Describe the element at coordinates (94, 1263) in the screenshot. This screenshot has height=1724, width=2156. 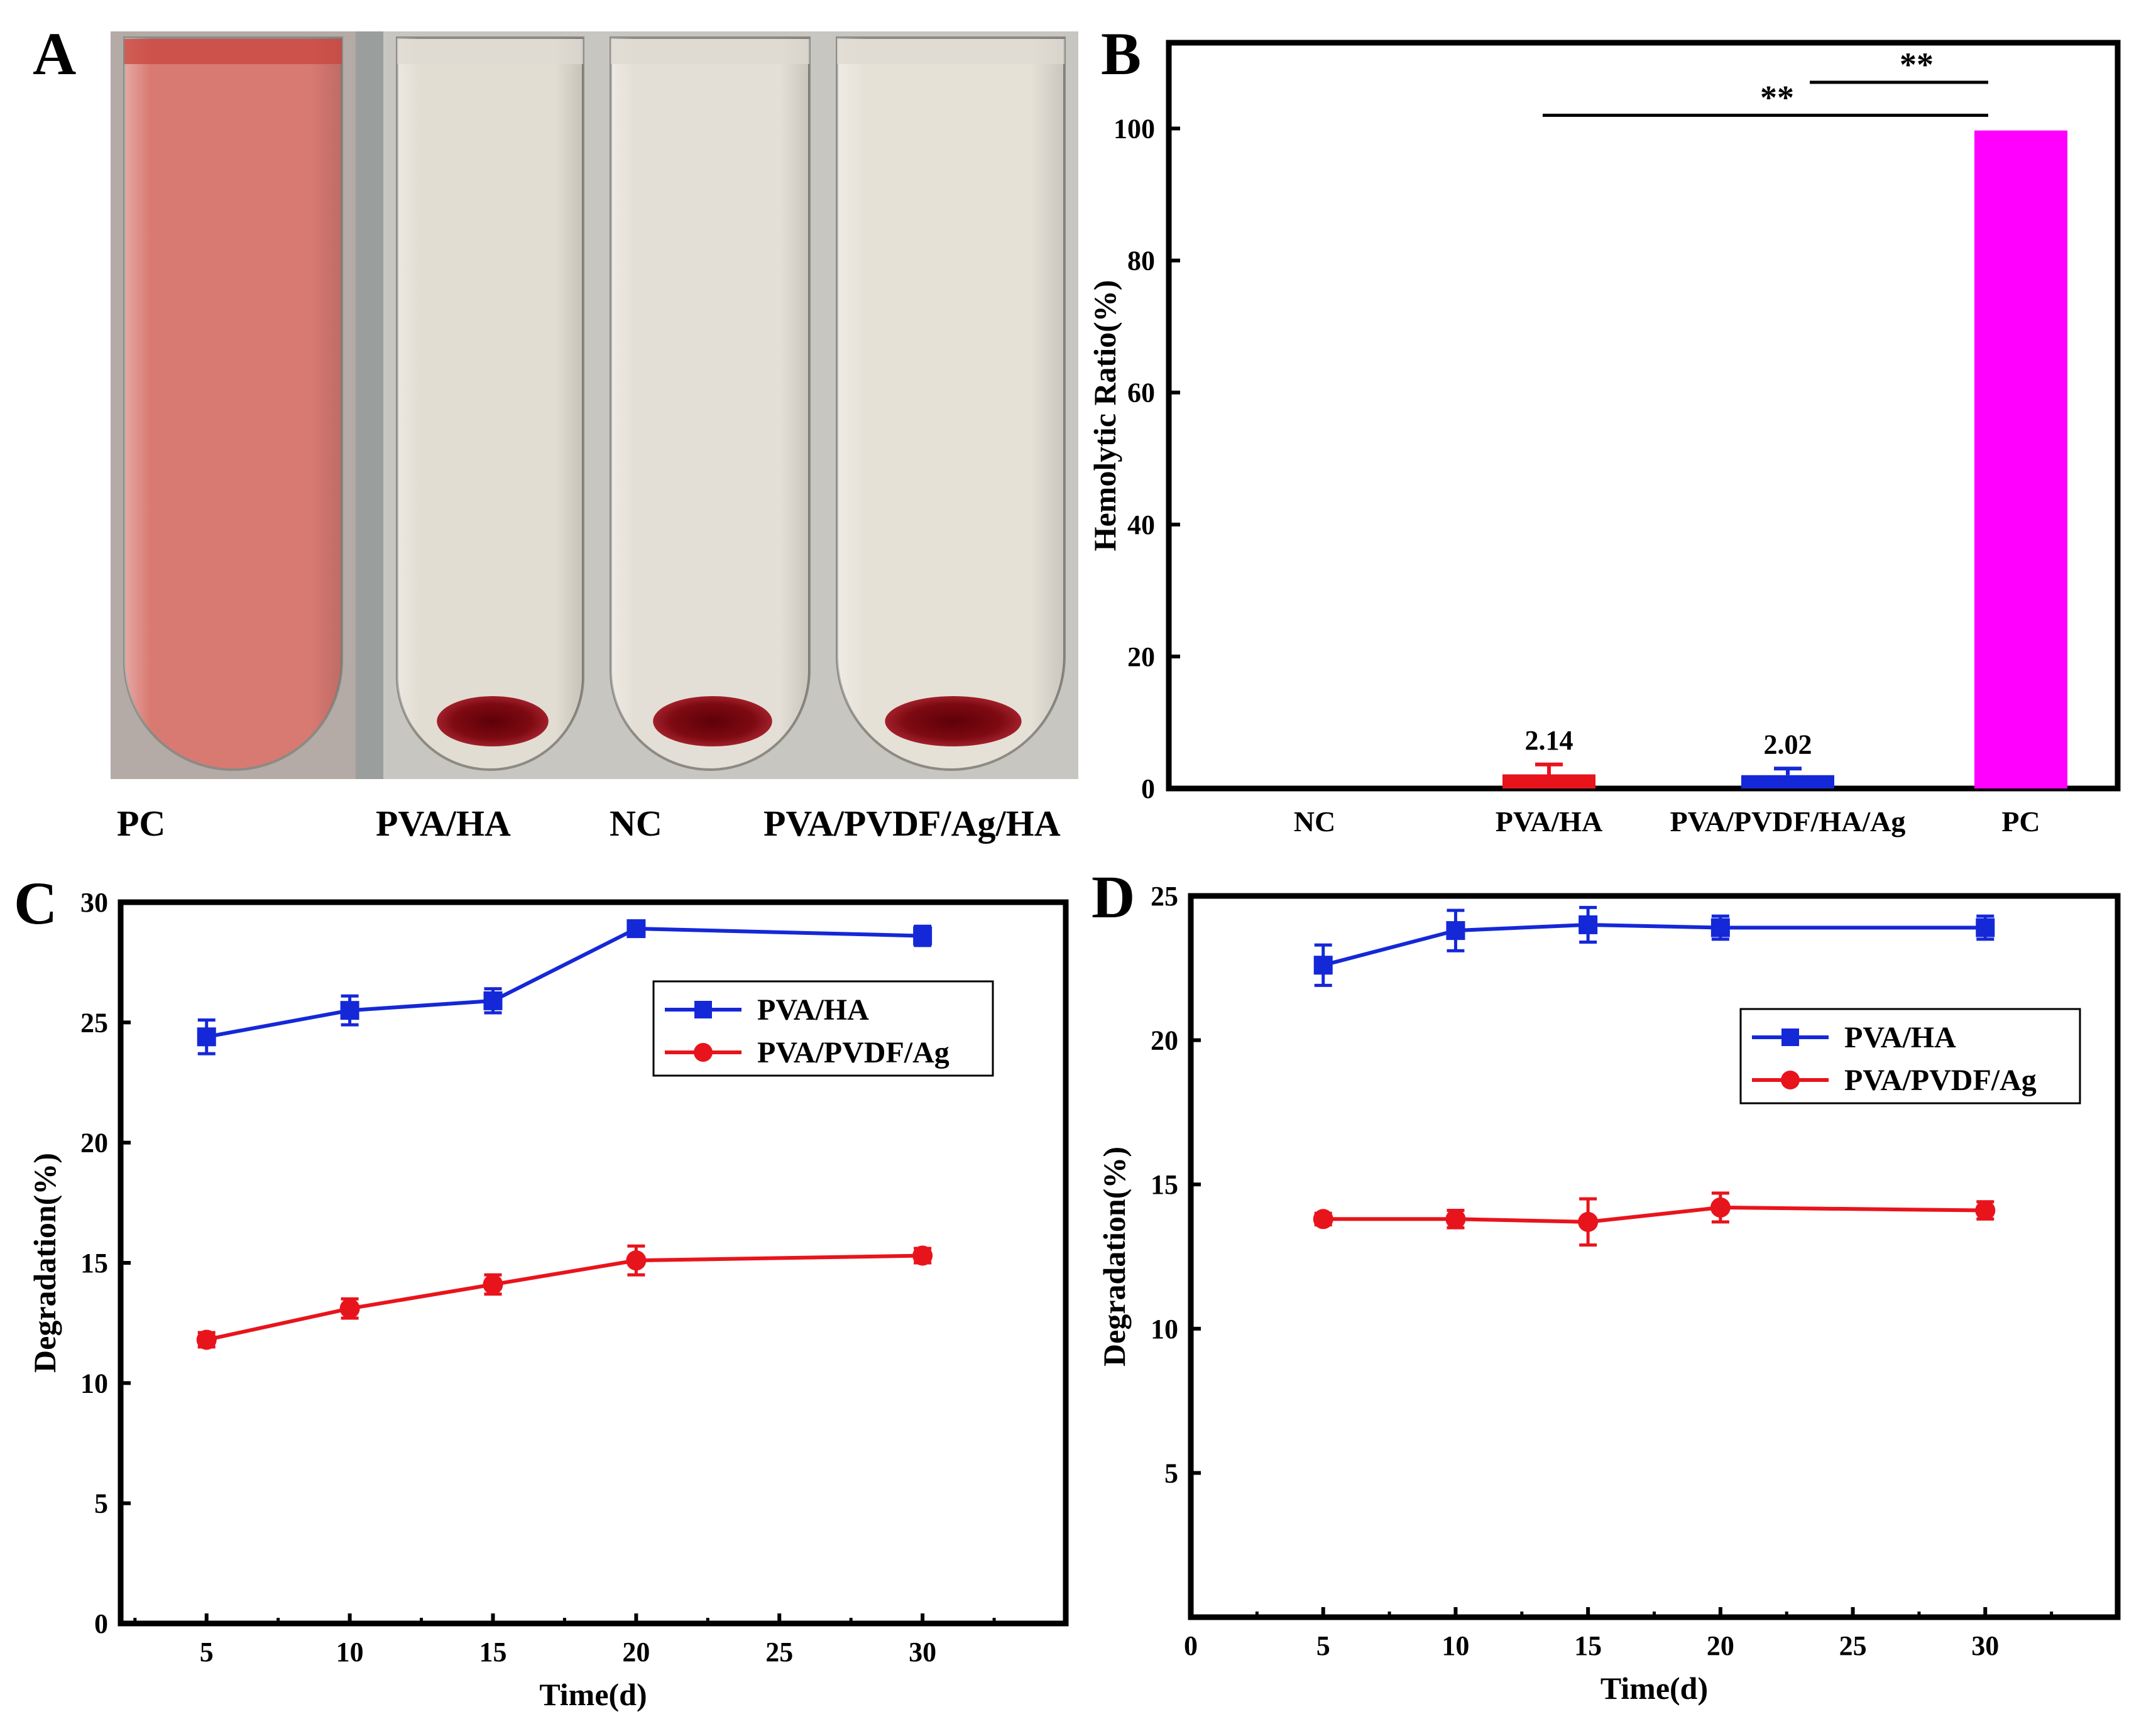
I see `panel-c-ytick-label: 15` at that location.